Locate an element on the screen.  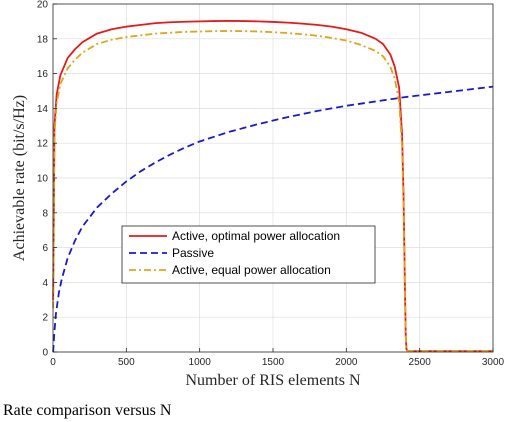
figure-caption: Rate comparison versus N is located at coordinates (87, 410).